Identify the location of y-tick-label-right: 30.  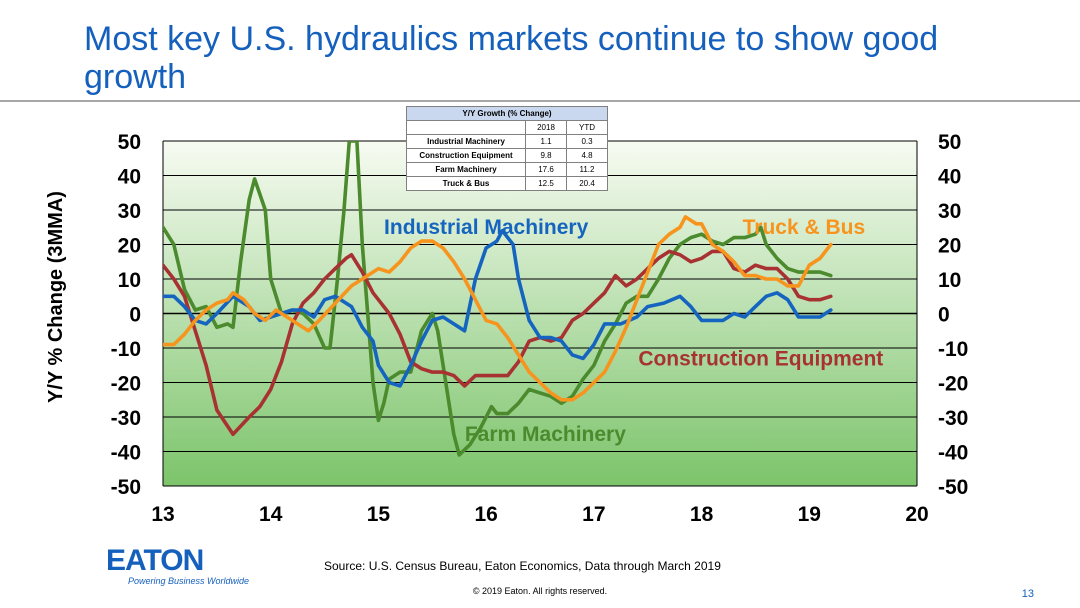
(949, 211).